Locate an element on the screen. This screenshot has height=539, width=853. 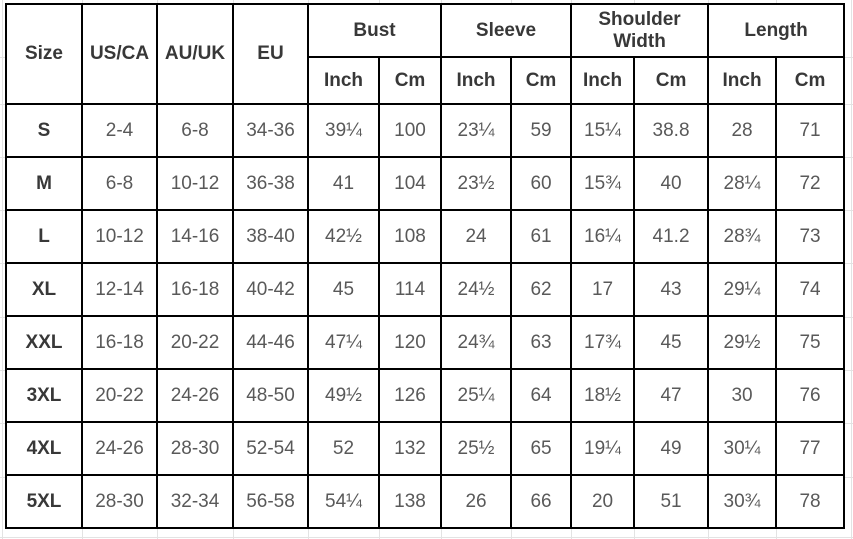
table-row: XXL 16-18 20-22 44-46 47¼ 120 24¾ 63 17¾ 45 29½ 75 is located at coordinates (425, 342).